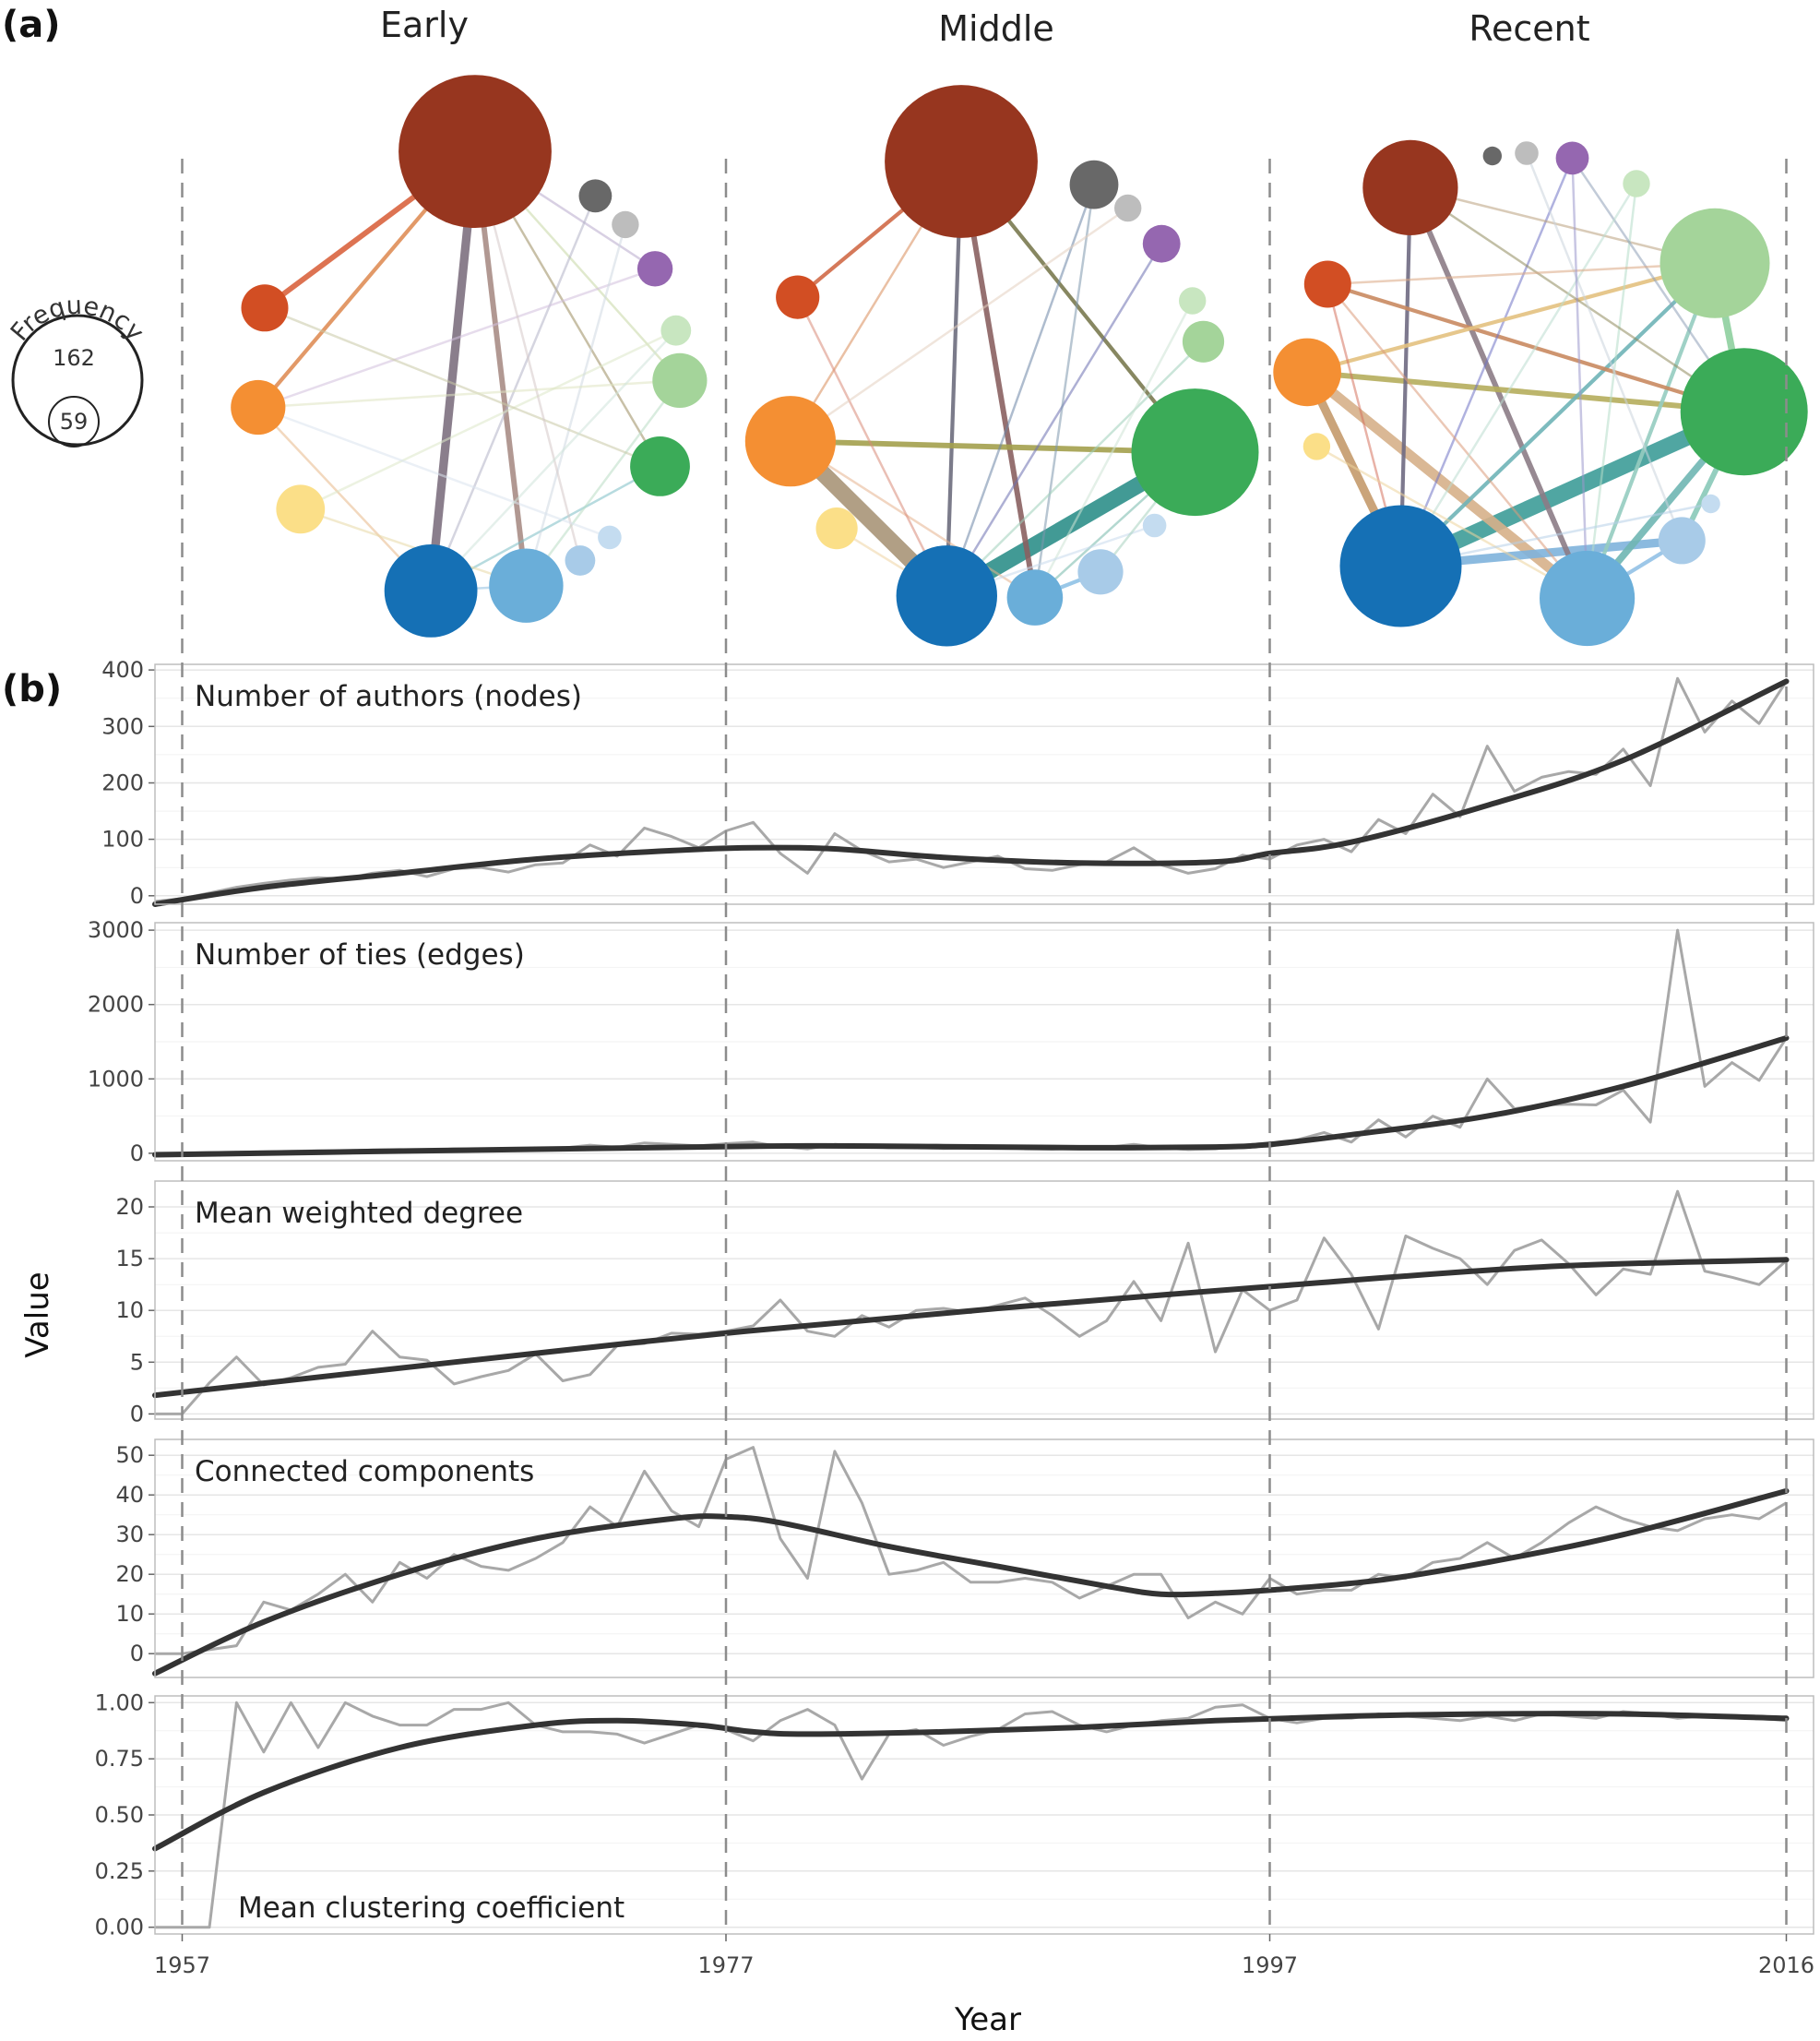  Describe the element at coordinates (119, 1702) in the screenshot. I see `y-tick-label: 1.00` at that location.